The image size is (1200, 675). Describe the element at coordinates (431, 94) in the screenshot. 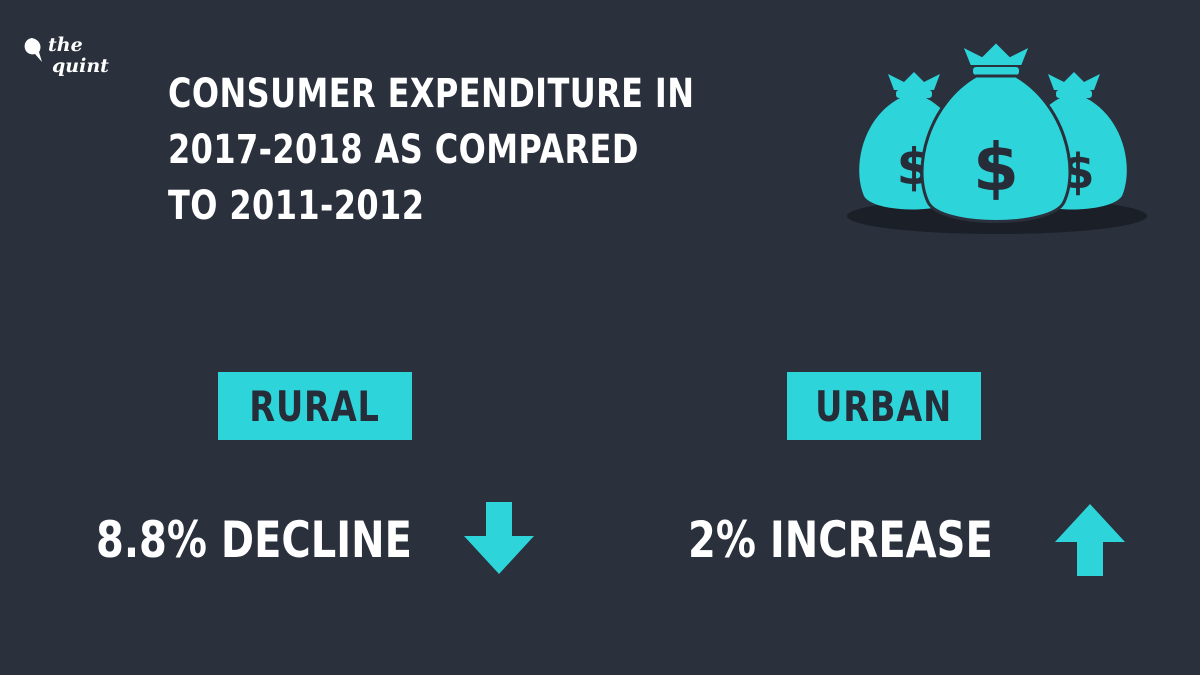

I see `headline-line-1: CONSUMER EXPENDITURE IN` at that location.